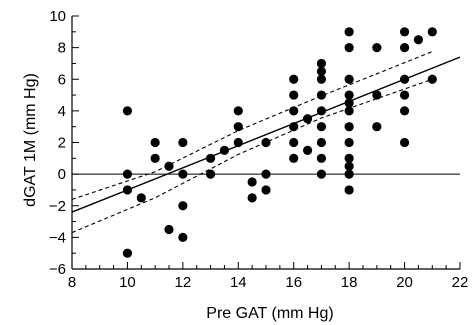 This screenshot has height=325, width=472. I want to click on x-tick-label: 14, so click(238, 282).